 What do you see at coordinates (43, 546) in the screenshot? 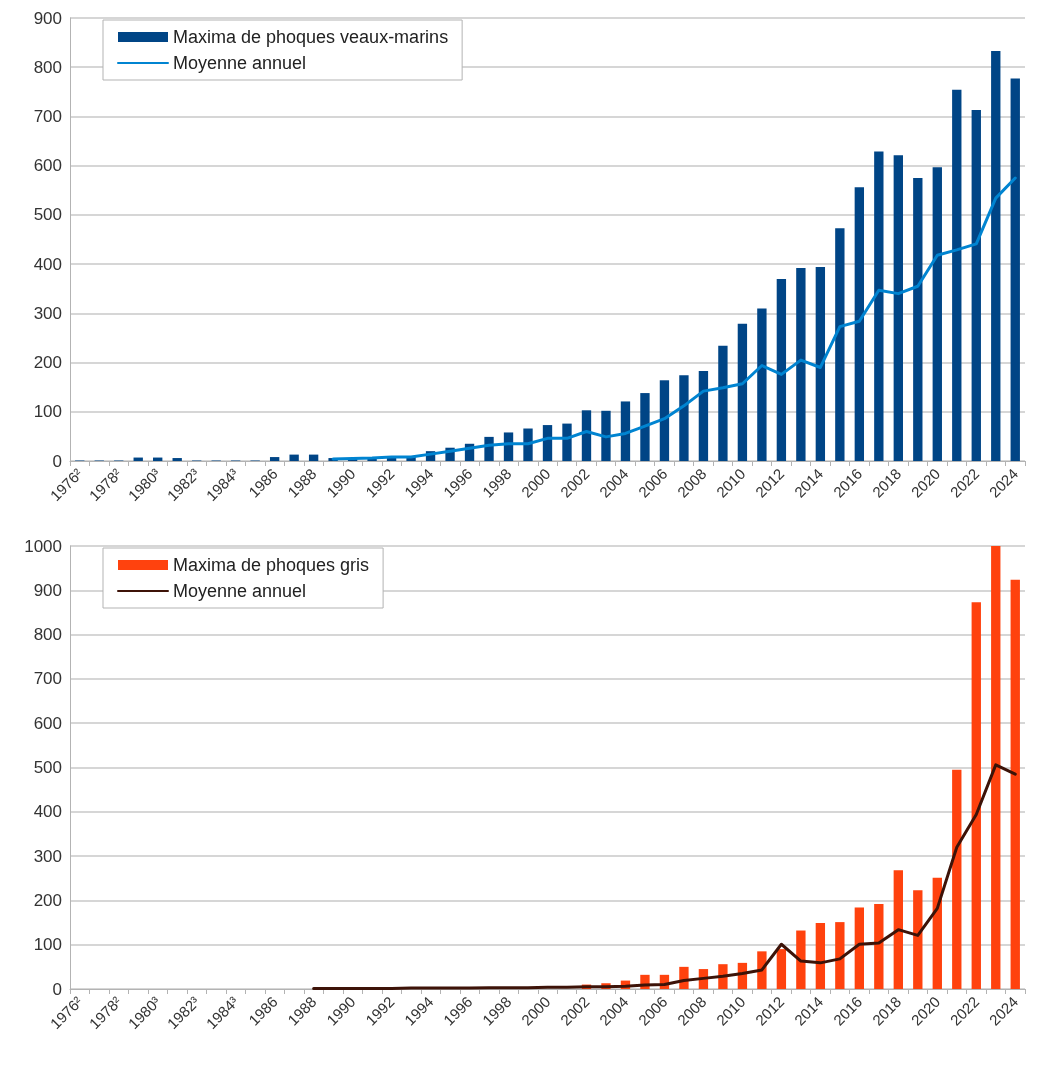
I see `y-tick-label: 1000` at bounding box center [43, 546].